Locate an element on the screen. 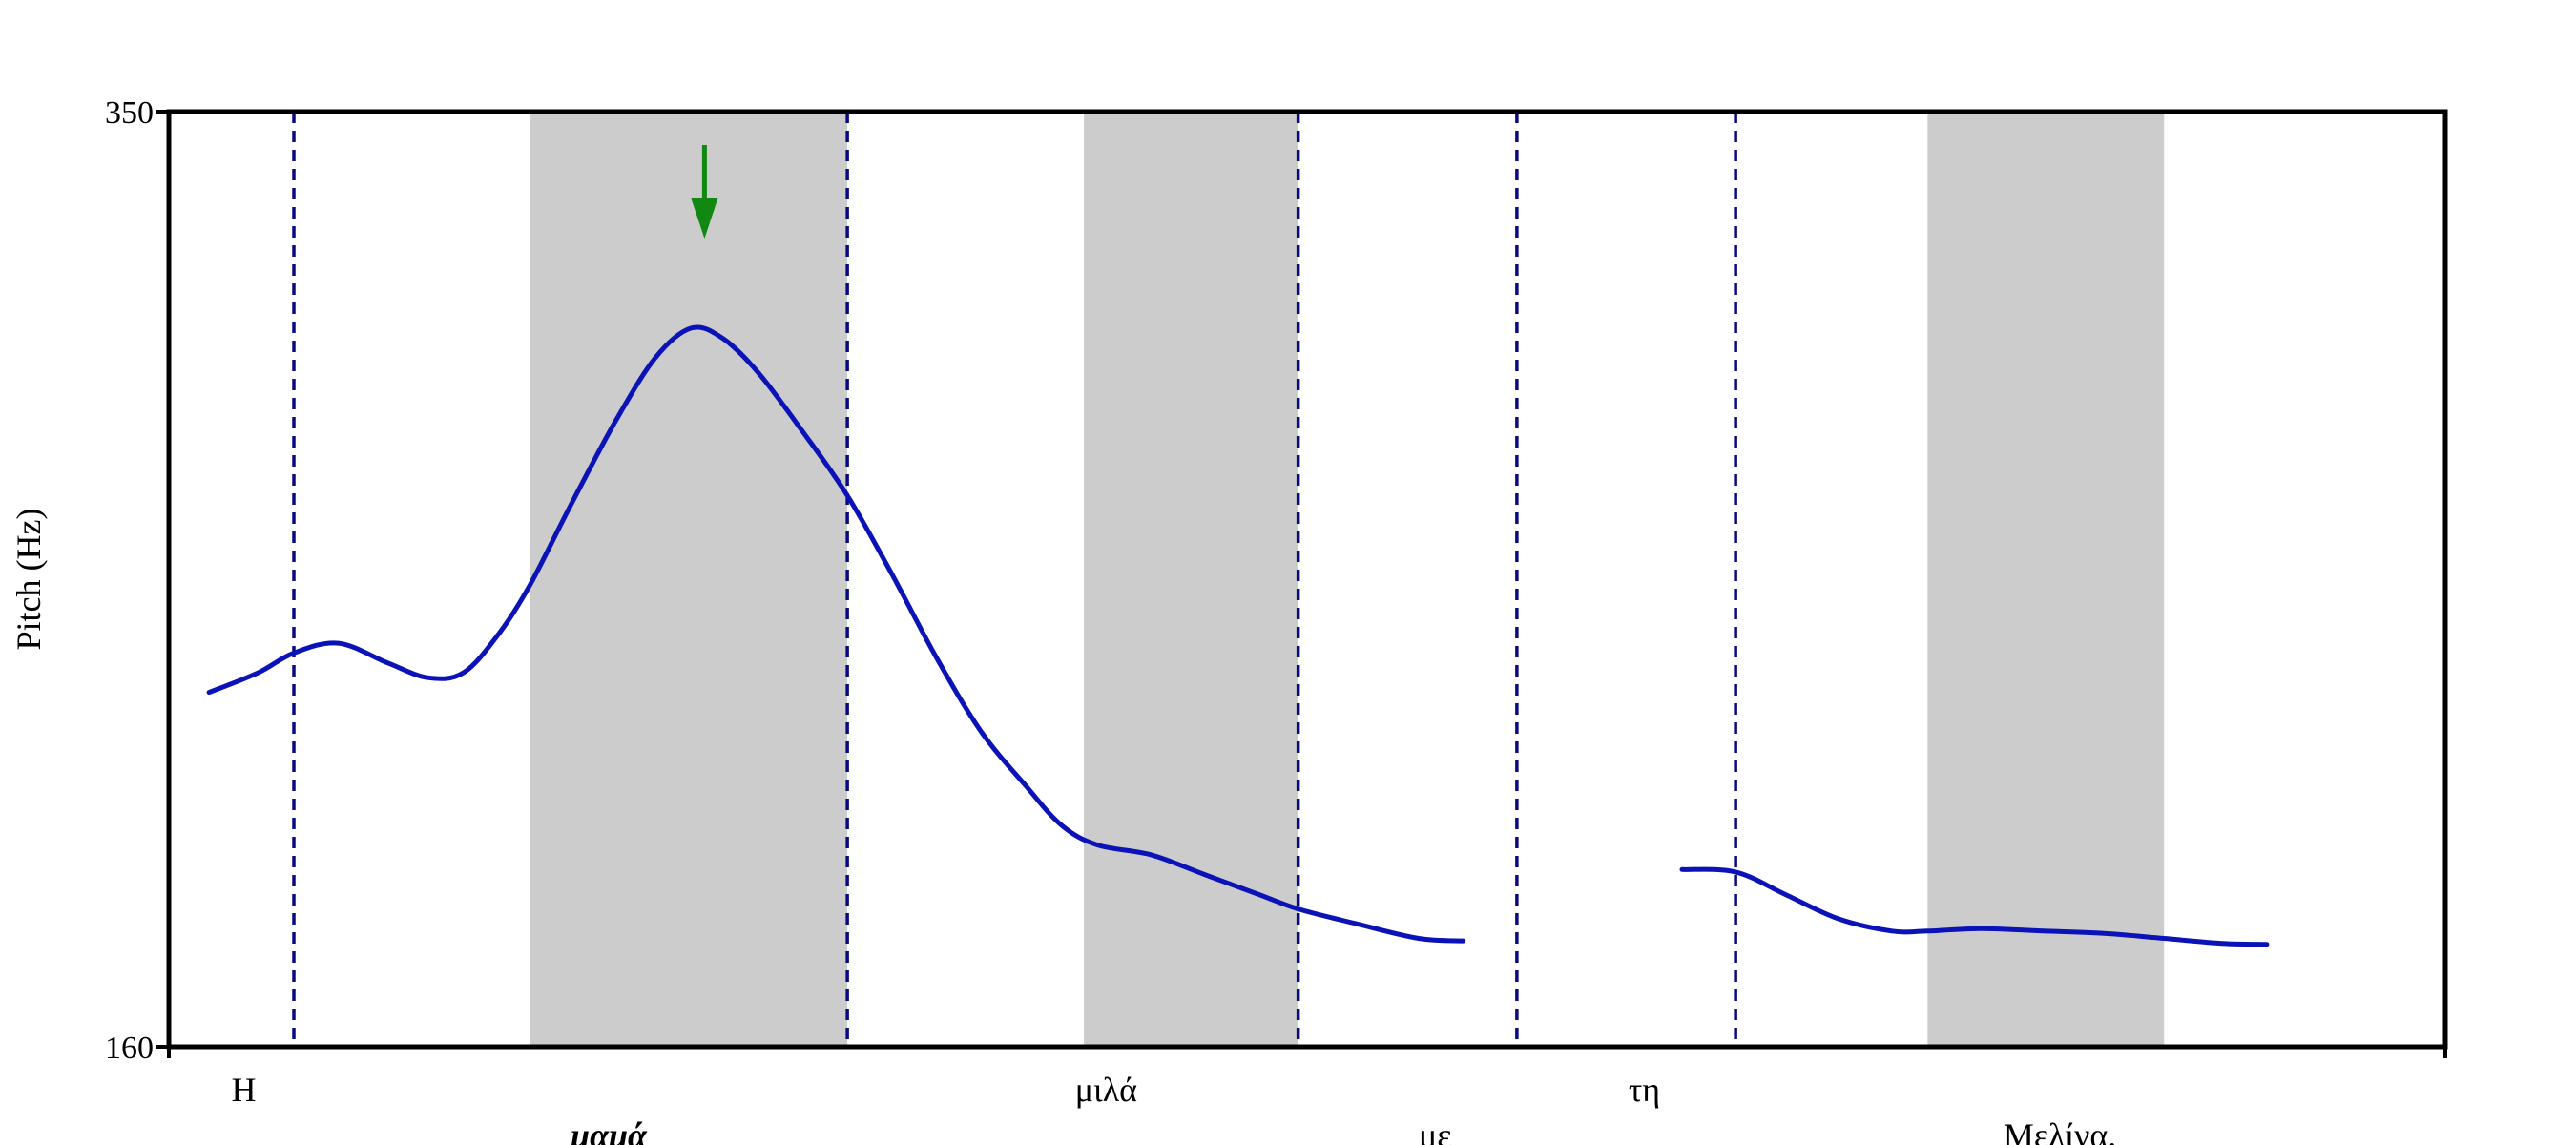 This screenshot has width=2576, height=1145. word-label: τη is located at coordinates (1644, 1090).